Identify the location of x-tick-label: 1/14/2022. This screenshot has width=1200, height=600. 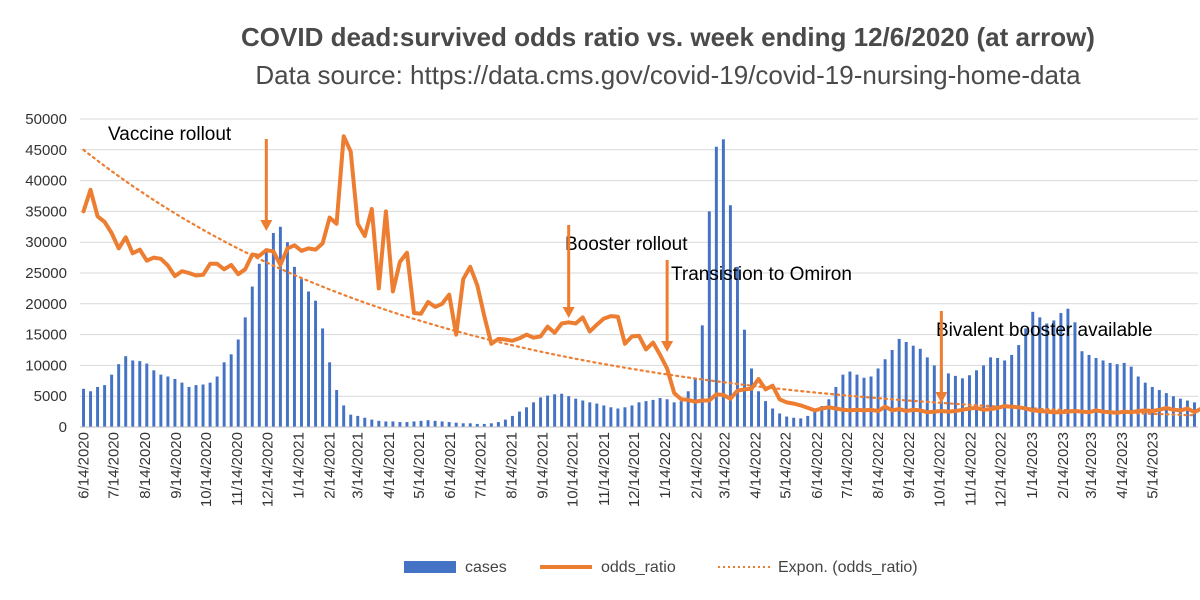
(665, 465).